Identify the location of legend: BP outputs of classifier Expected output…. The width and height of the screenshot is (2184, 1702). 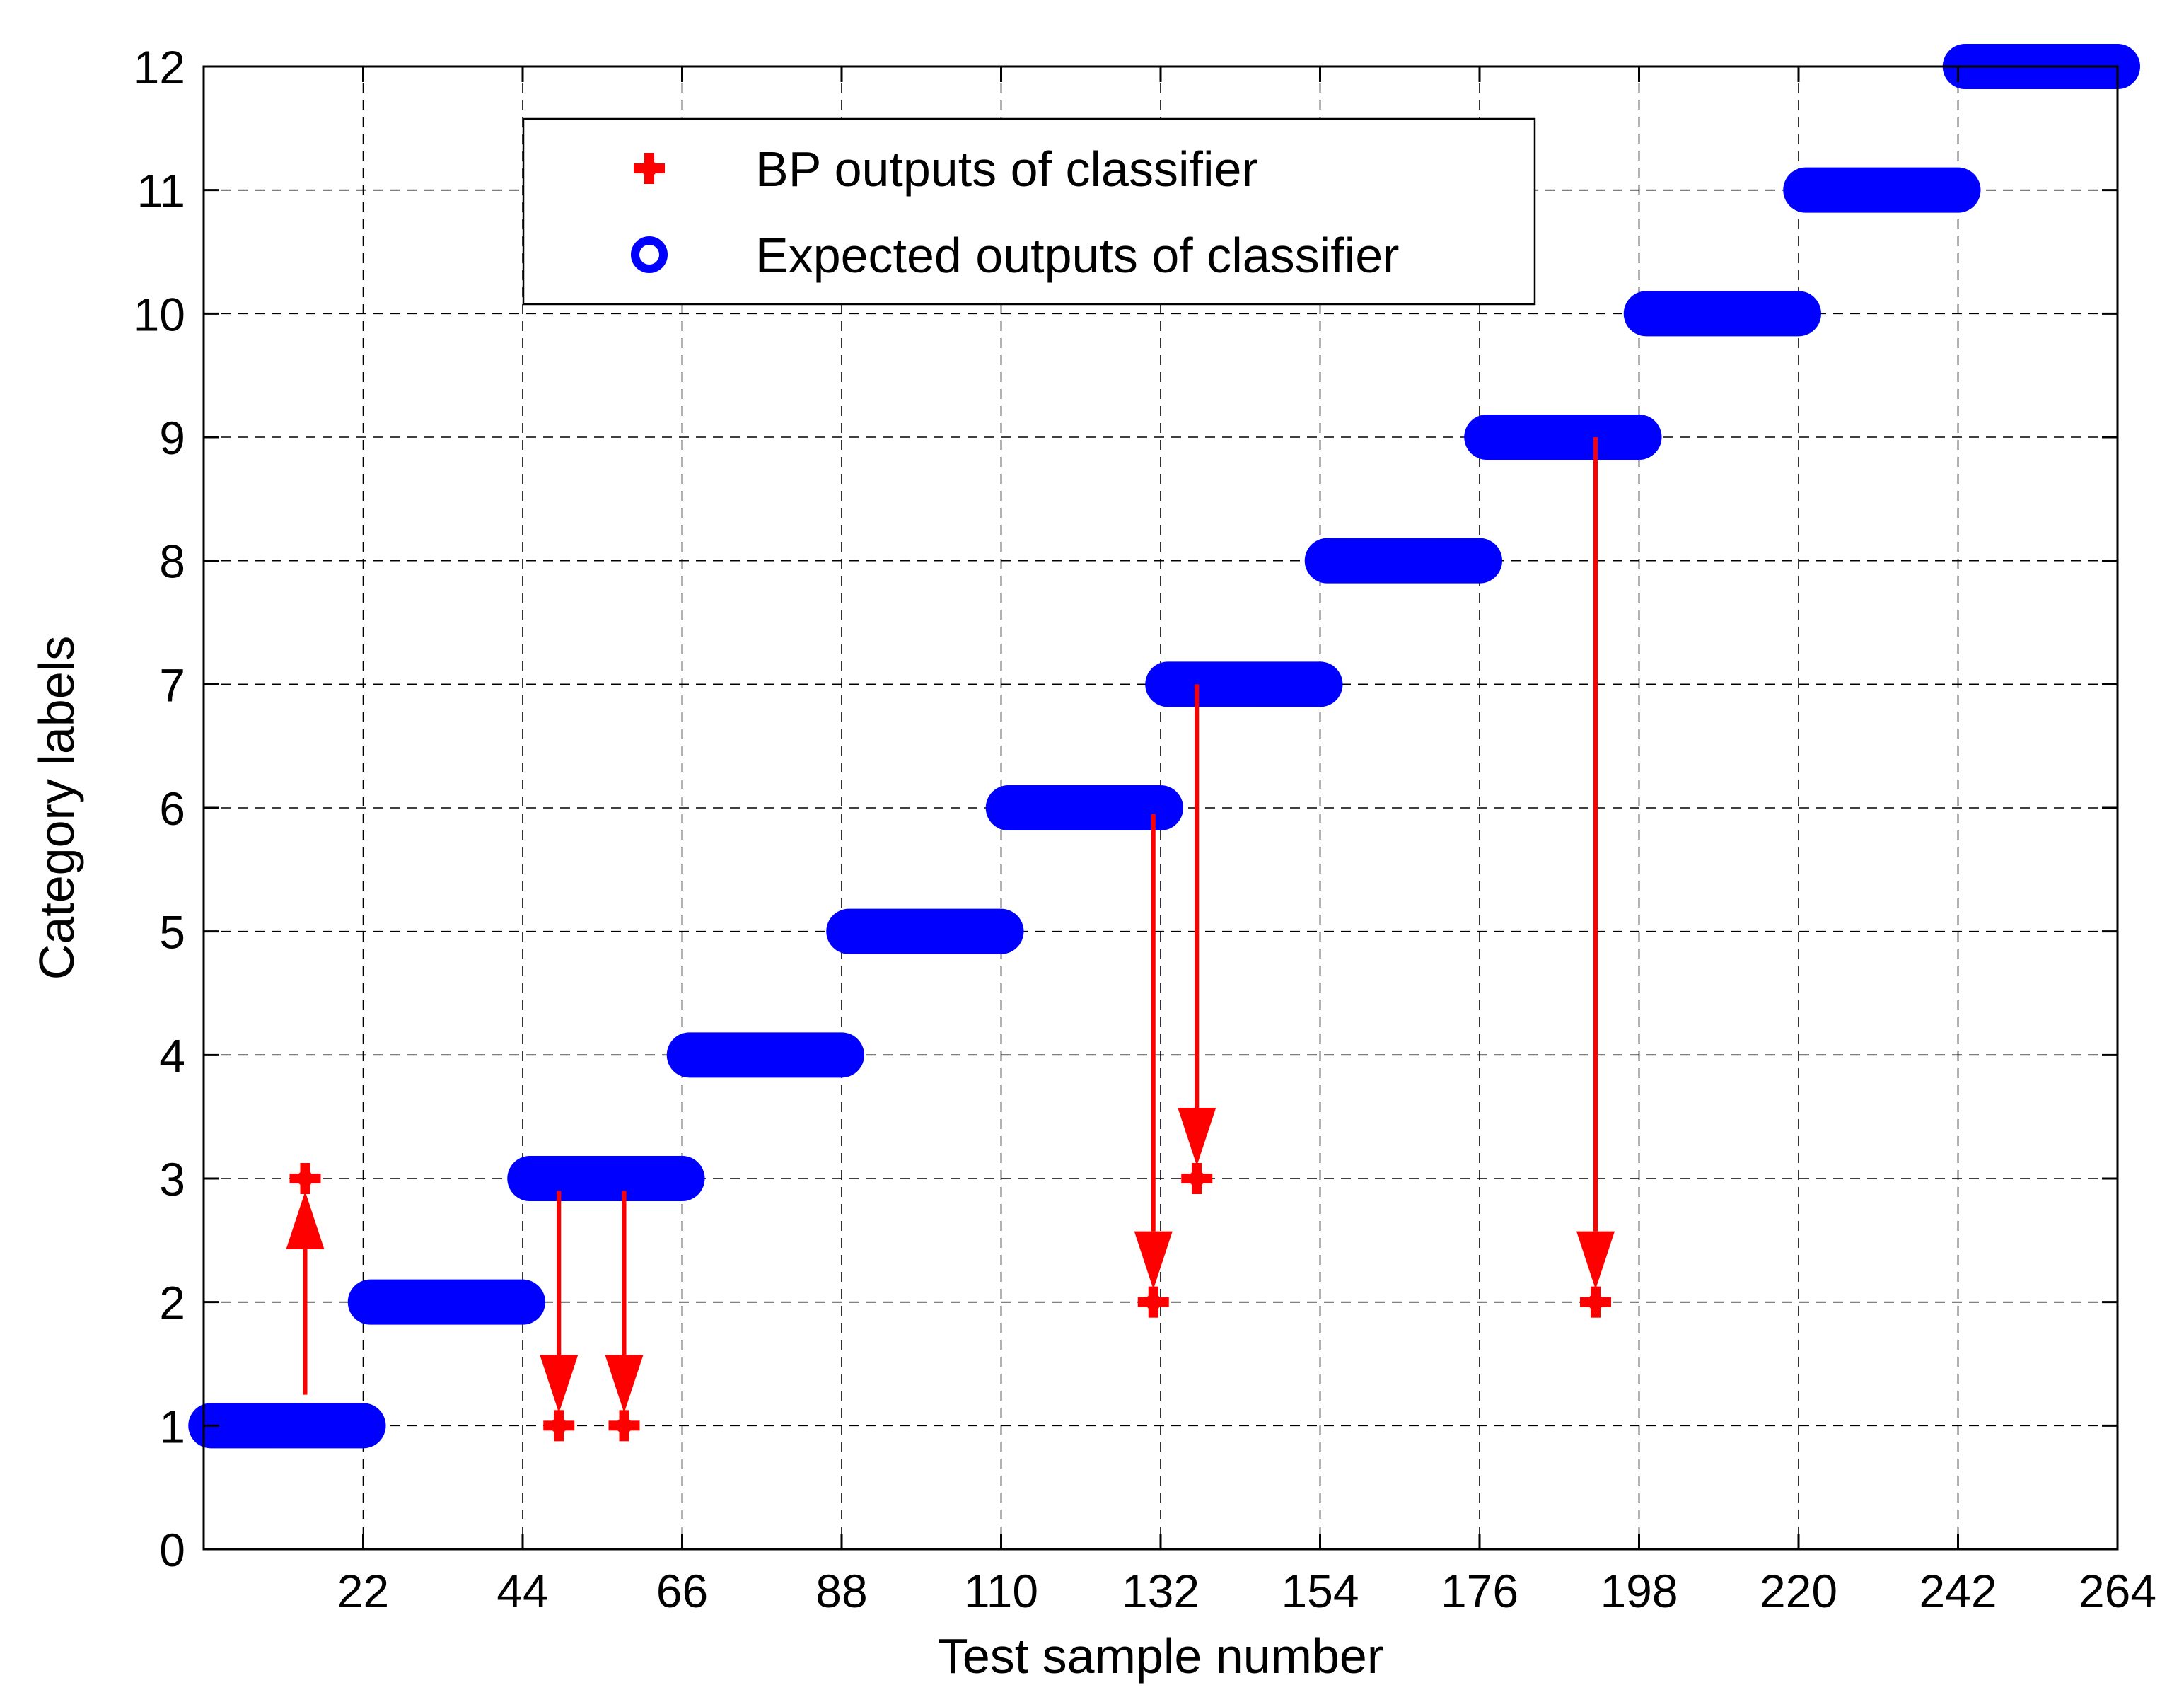
(1029, 212).